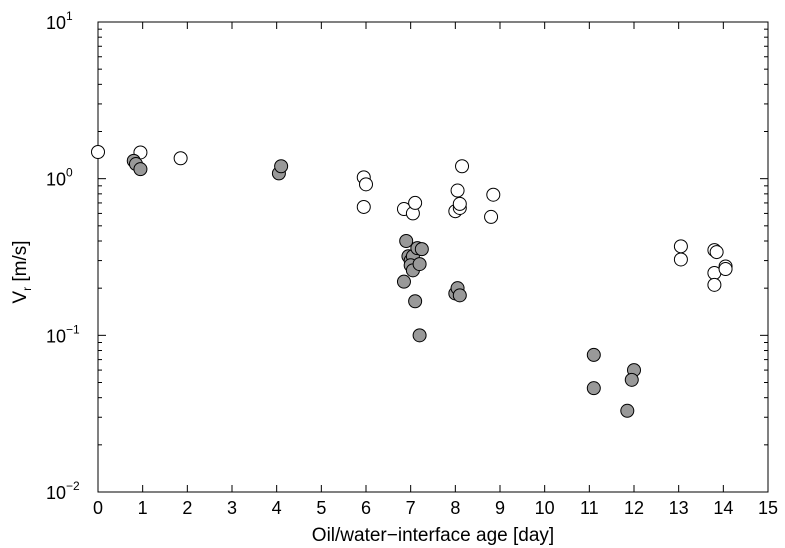 The height and width of the screenshot is (548, 785). Describe the element at coordinates (98, 508) in the screenshot. I see `x-tick-label: 0` at that location.